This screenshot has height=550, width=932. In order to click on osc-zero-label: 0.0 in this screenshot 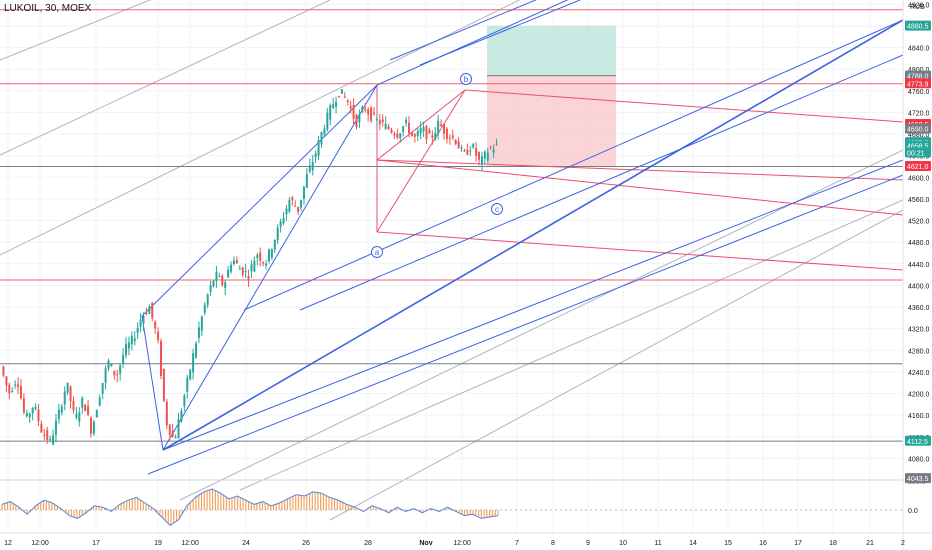, I will do `click(913, 511)`.